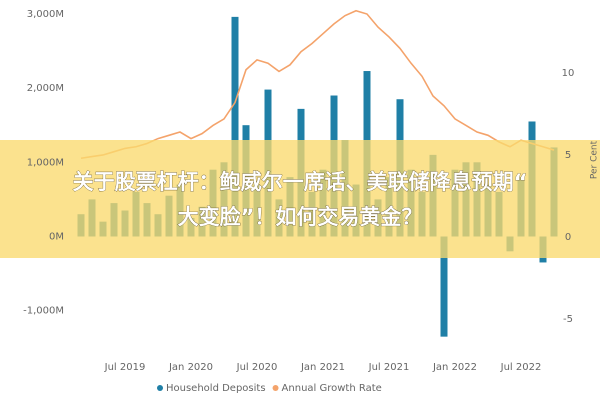 The image size is (600, 400). I want to click on y2-tick-label: 10, so click(568, 73).